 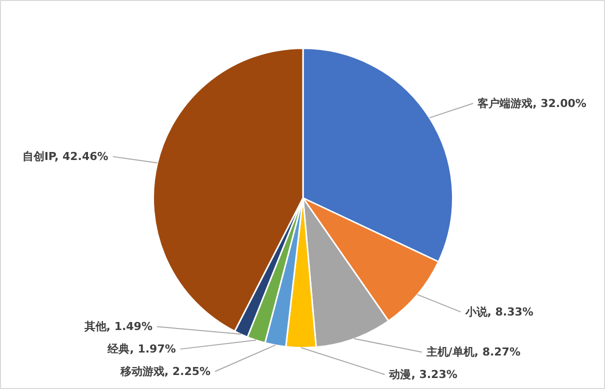 What do you see at coordinates (117, 327) in the screenshot?
I see `slice-label: 其他, 1.49%` at bounding box center [117, 327].